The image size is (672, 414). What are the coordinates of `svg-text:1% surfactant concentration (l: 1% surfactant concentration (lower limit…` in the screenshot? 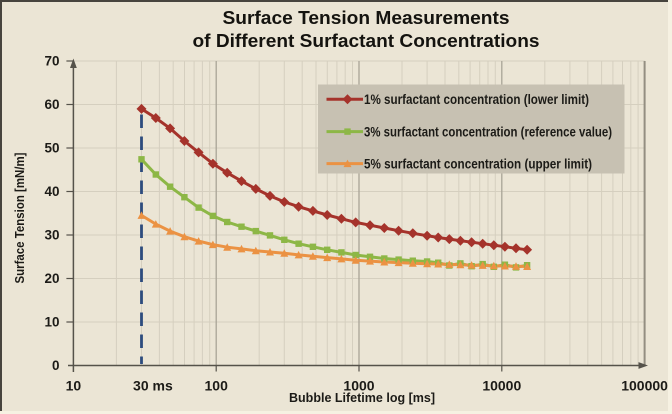 It's located at (476, 99).